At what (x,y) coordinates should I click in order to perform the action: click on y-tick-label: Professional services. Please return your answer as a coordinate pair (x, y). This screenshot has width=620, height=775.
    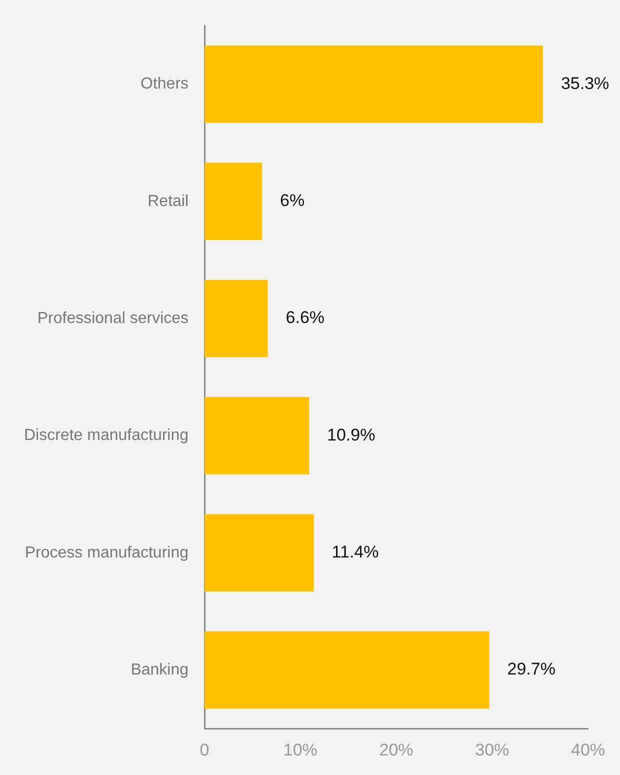
    Looking at the image, I should click on (113, 318).